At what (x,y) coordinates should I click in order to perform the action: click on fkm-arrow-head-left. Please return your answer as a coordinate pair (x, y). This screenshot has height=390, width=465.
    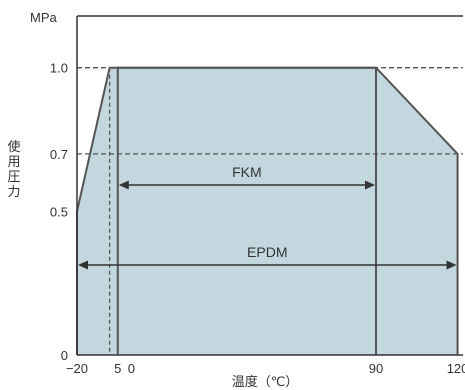
    Looking at the image, I should click on (123, 185).